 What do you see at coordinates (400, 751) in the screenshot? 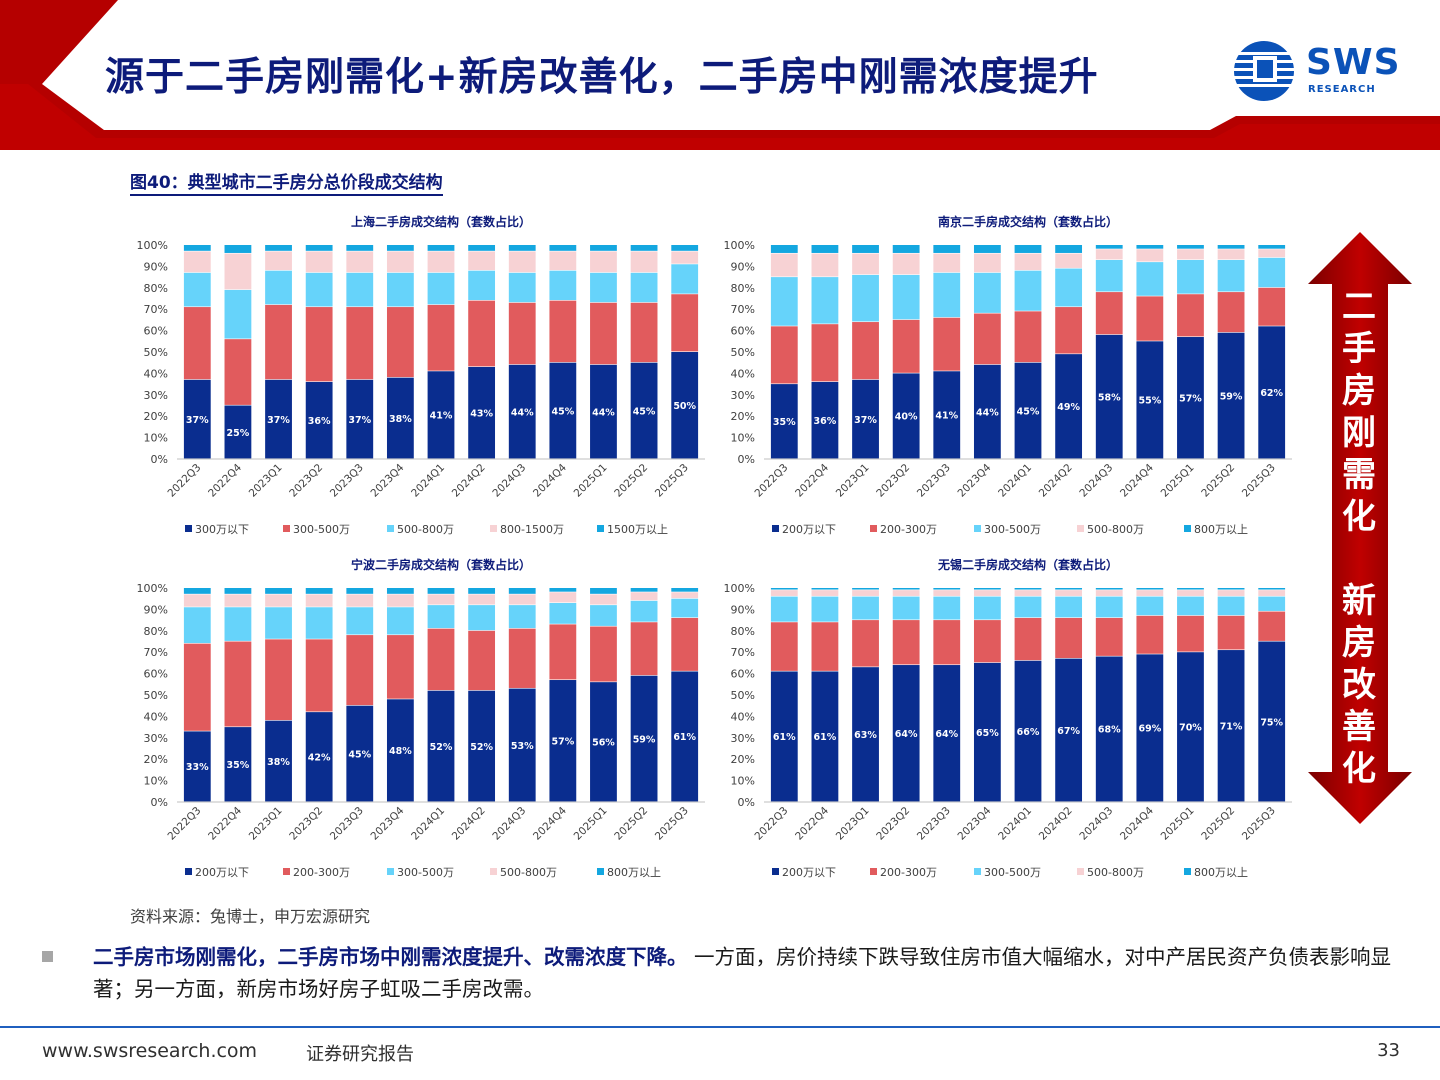
I see `data-label: 48%` at bounding box center [400, 751].